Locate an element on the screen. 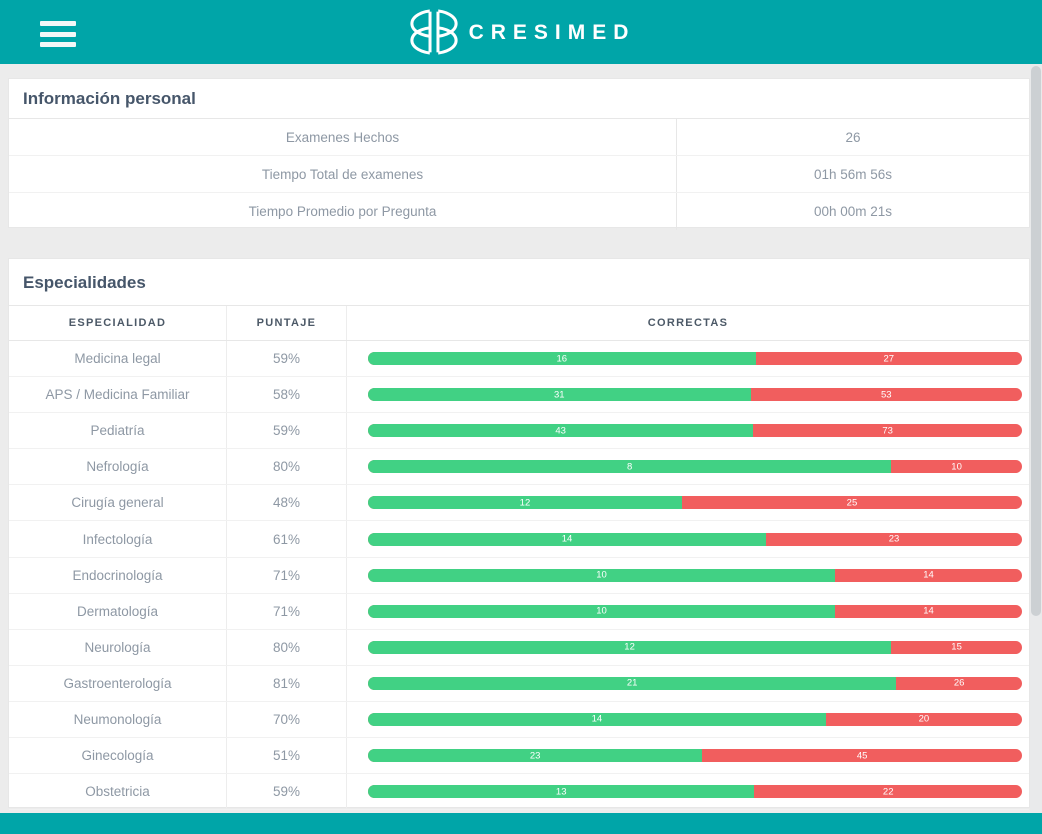 This screenshot has height=834, width=1042. correct-count-label: 43 is located at coordinates (560, 430).